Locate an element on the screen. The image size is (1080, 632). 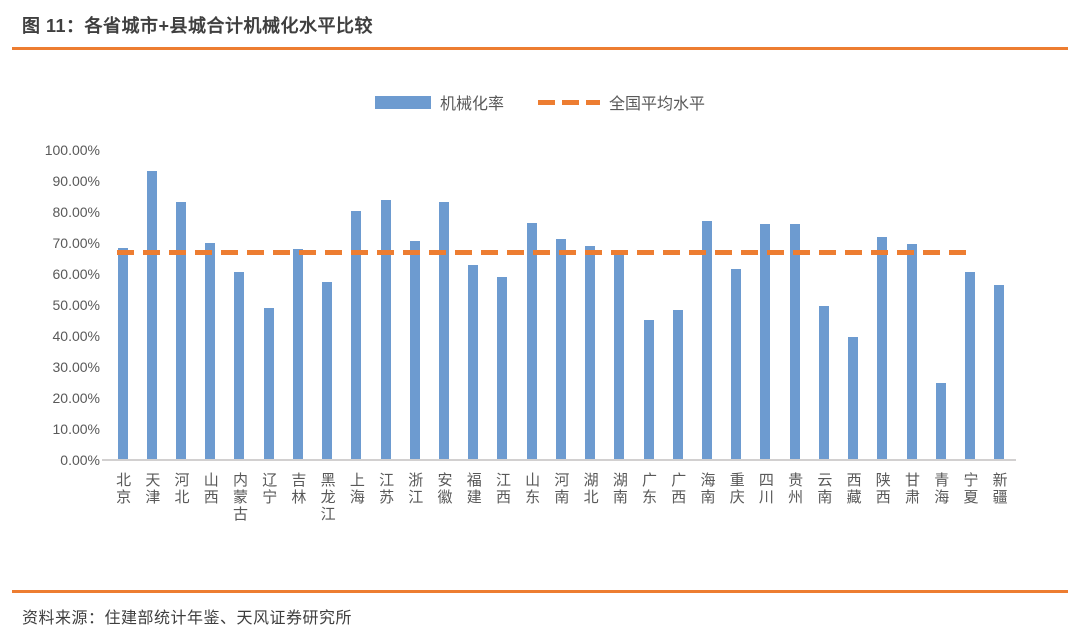
national-average-line is located at coordinates (544, 252).